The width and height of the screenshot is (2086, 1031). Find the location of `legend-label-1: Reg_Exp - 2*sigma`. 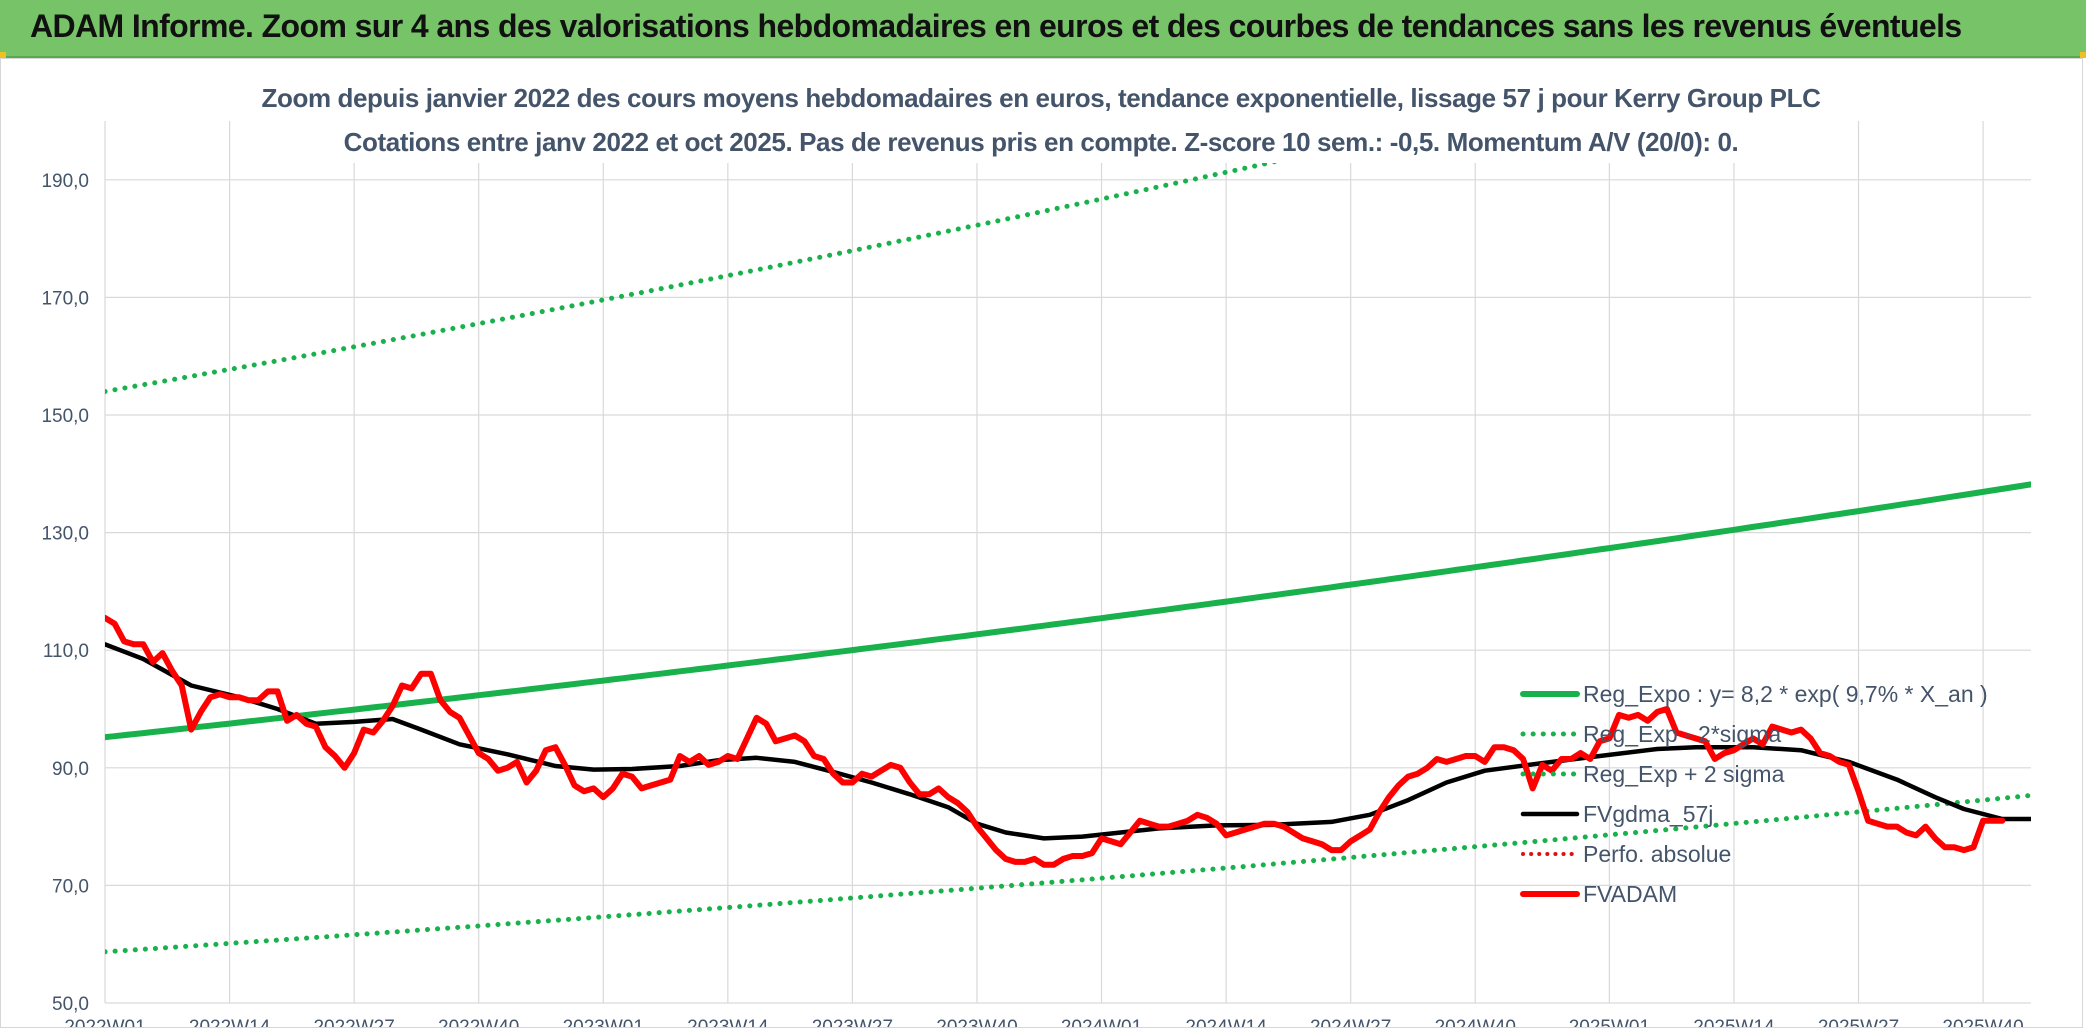

legend-label-1: Reg_Exp - 2*sigma is located at coordinates (1682, 734).